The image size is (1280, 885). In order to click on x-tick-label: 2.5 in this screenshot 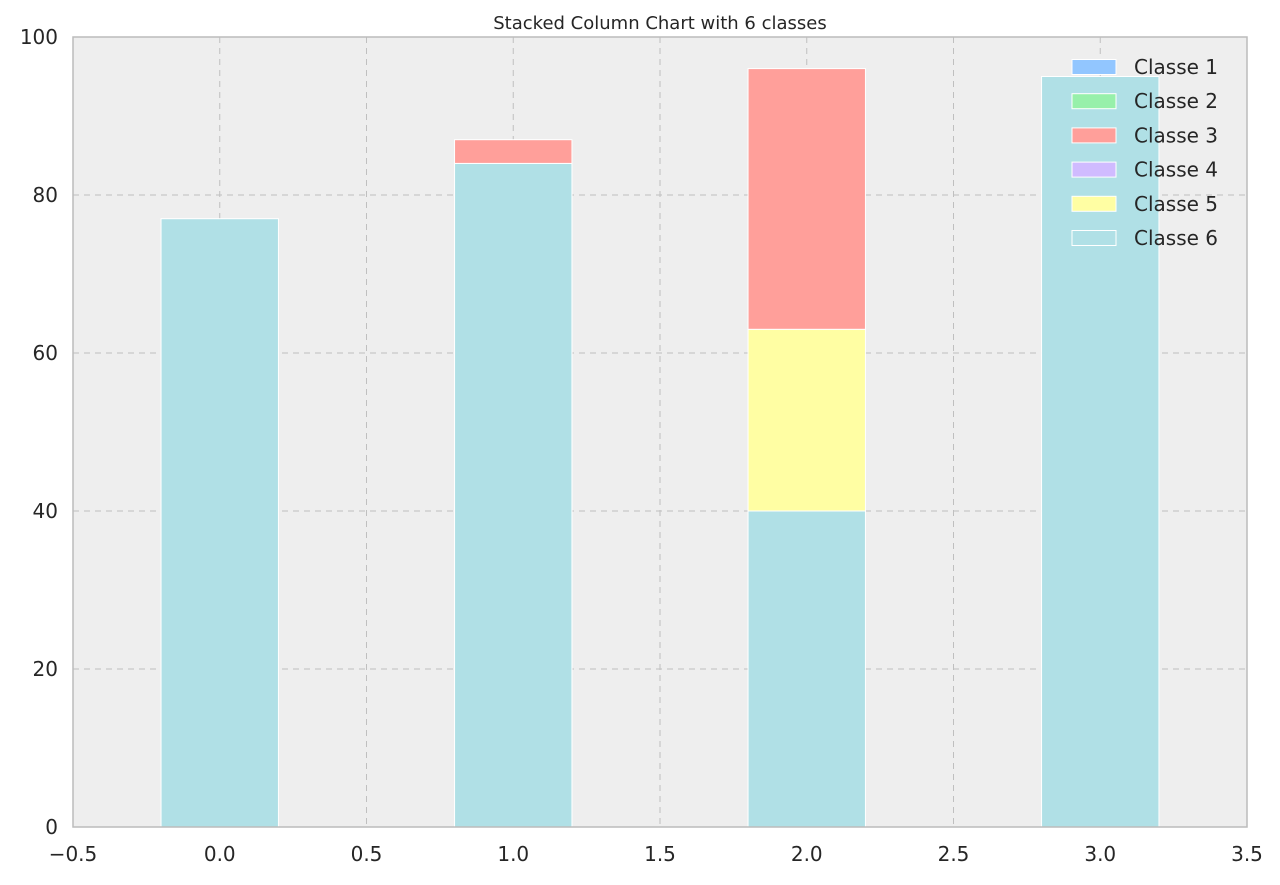, I will do `click(954, 854)`.